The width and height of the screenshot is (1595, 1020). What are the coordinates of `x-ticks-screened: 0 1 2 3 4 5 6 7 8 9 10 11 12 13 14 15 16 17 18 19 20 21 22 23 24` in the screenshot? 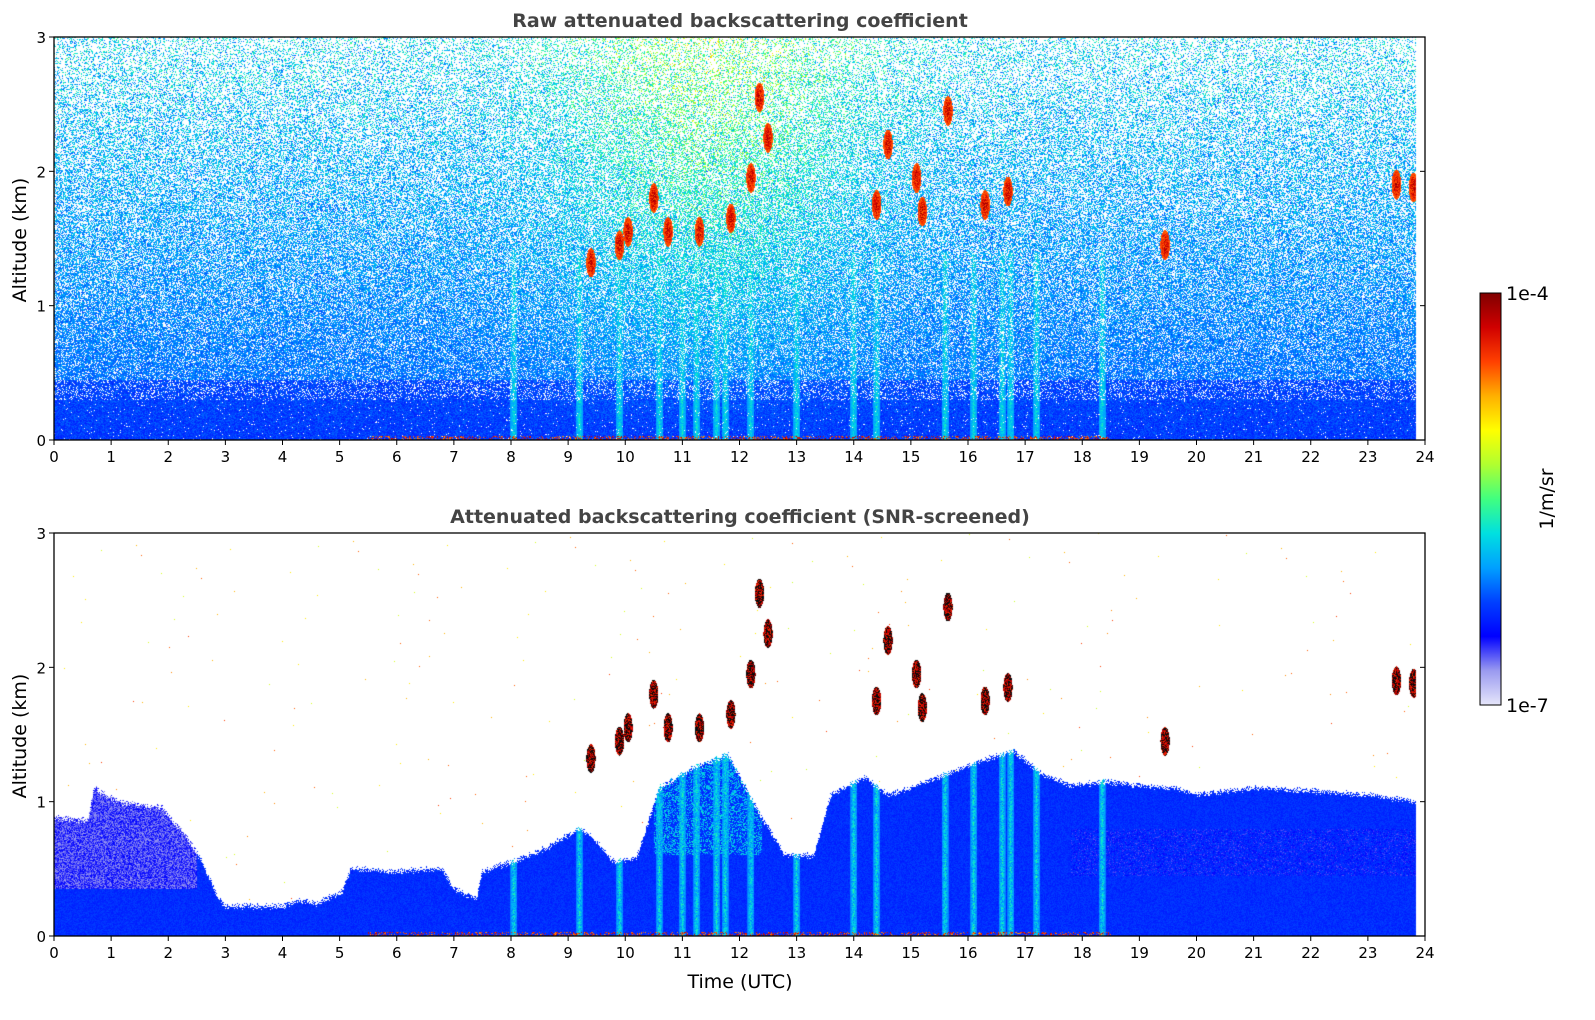 It's located at (742, 949).